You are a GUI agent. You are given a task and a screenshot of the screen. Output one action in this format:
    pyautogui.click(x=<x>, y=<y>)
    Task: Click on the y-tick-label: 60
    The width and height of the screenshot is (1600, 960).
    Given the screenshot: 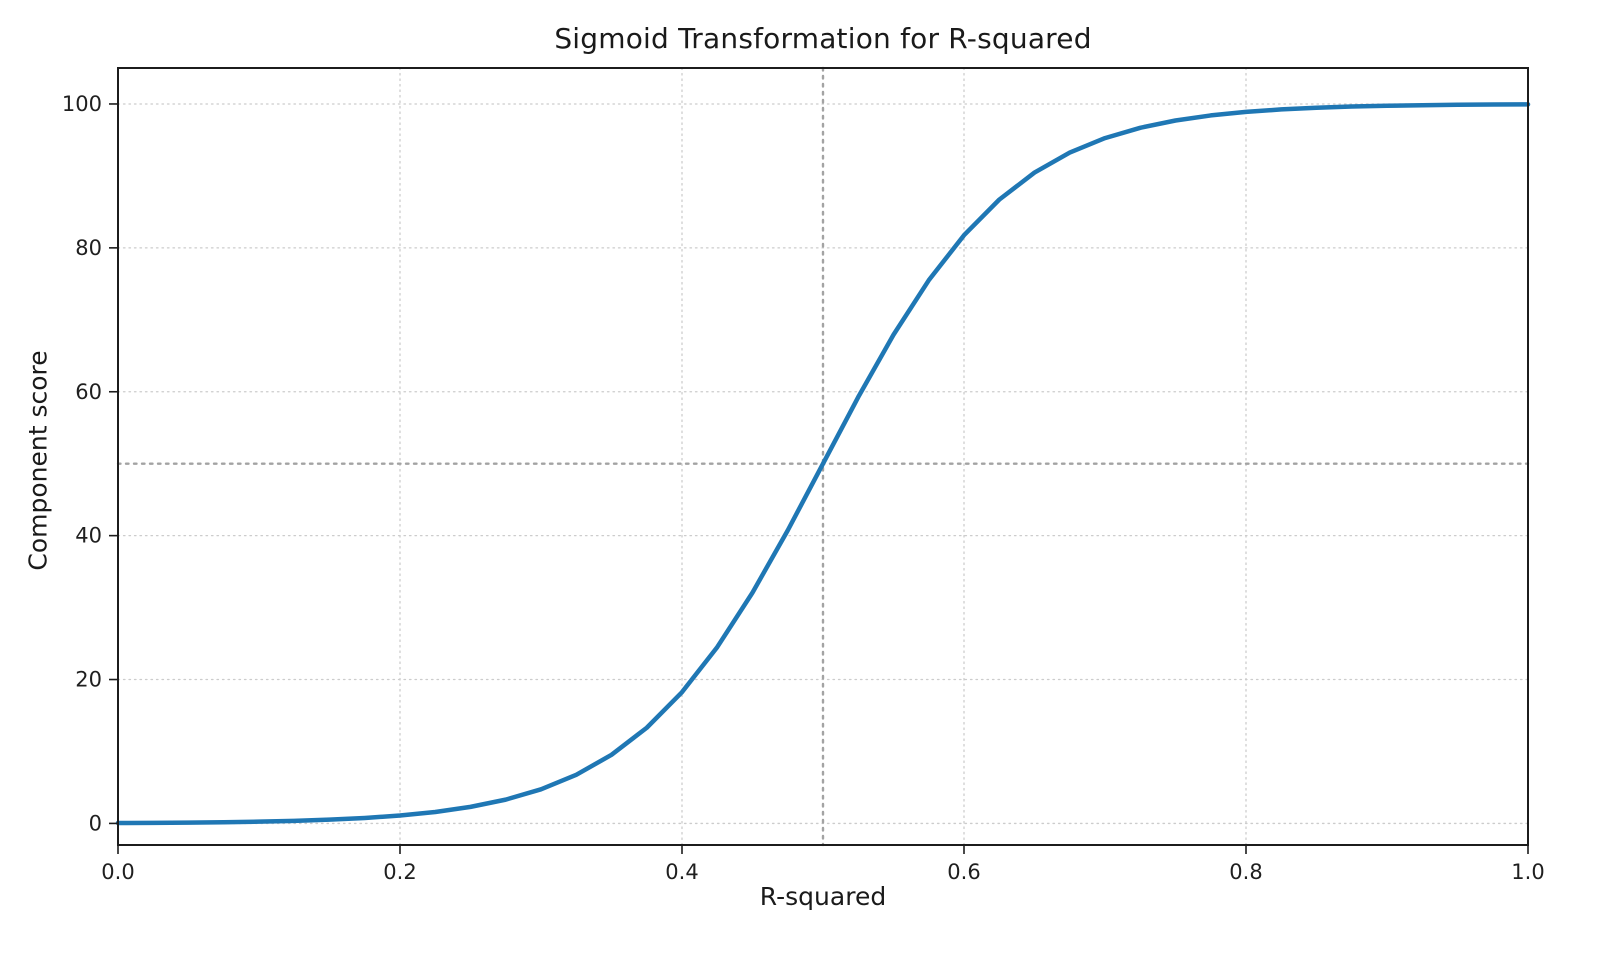 What is the action you would take?
    pyautogui.click(x=88, y=392)
    